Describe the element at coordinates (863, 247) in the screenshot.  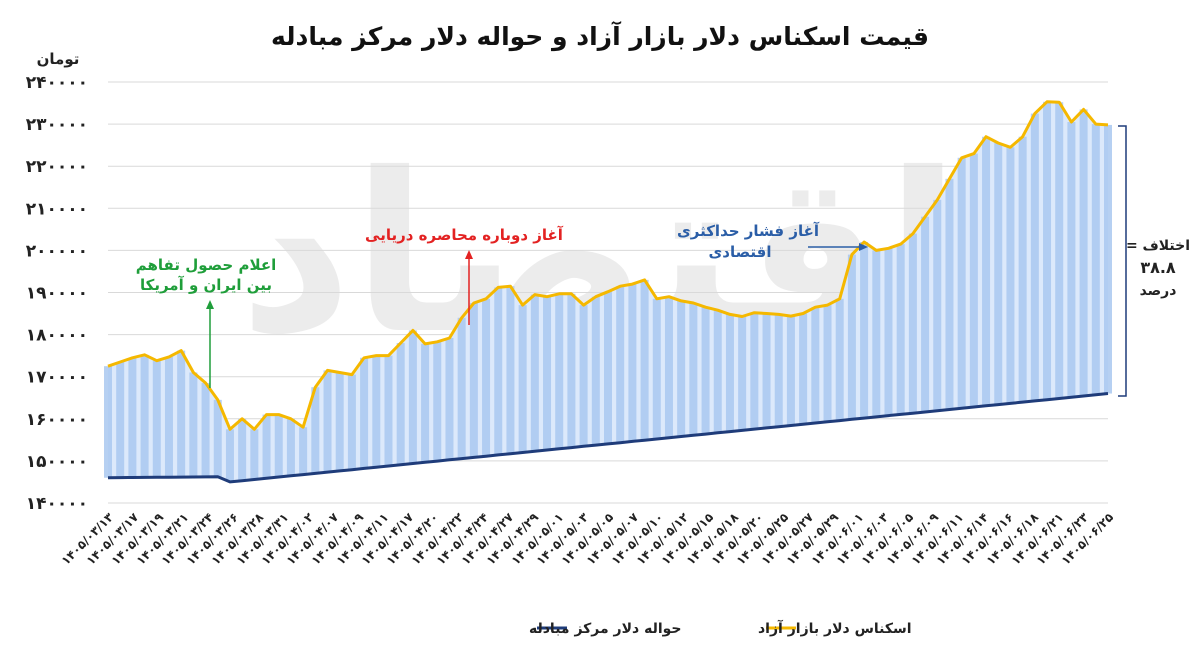
I see `annotation-pressure-arrowhead` at that location.